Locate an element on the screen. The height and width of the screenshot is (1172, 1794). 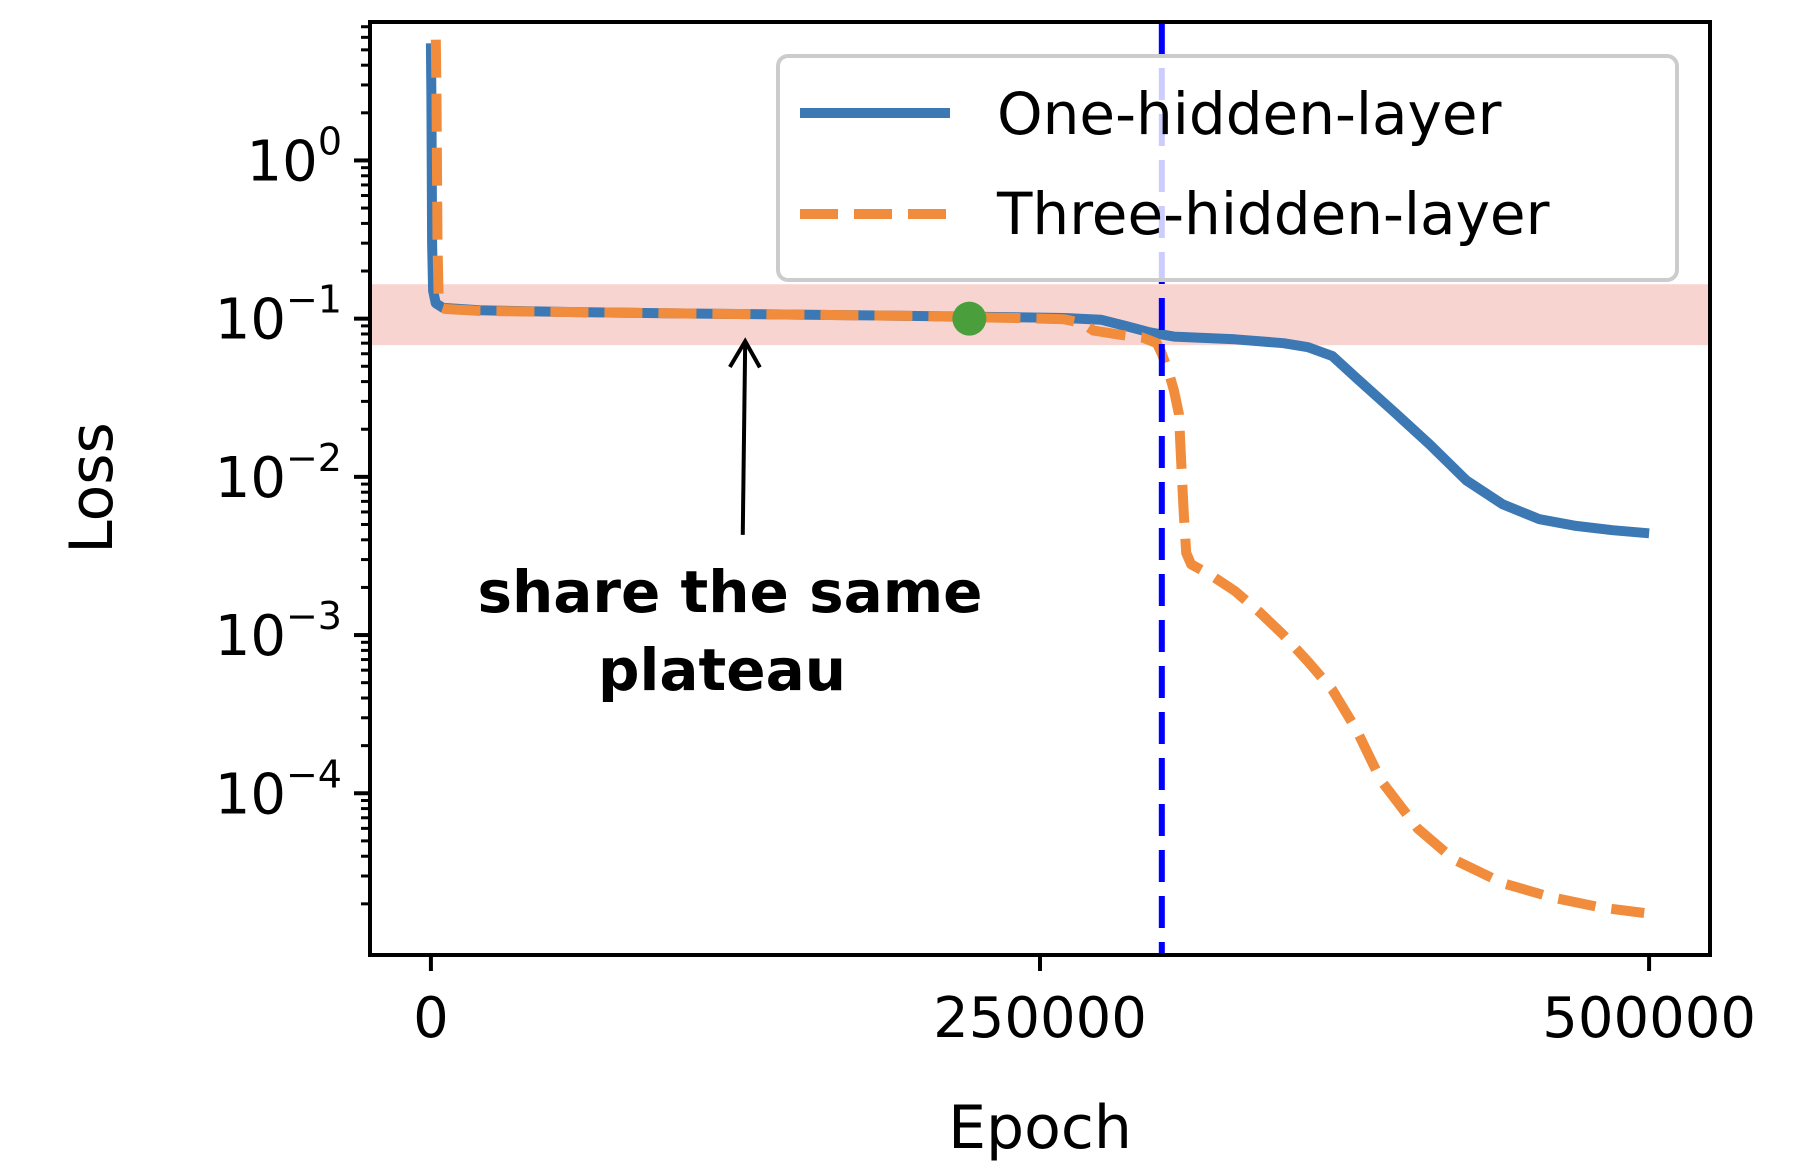
x-tick-label: 0 is located at coordinates (431, 1018).